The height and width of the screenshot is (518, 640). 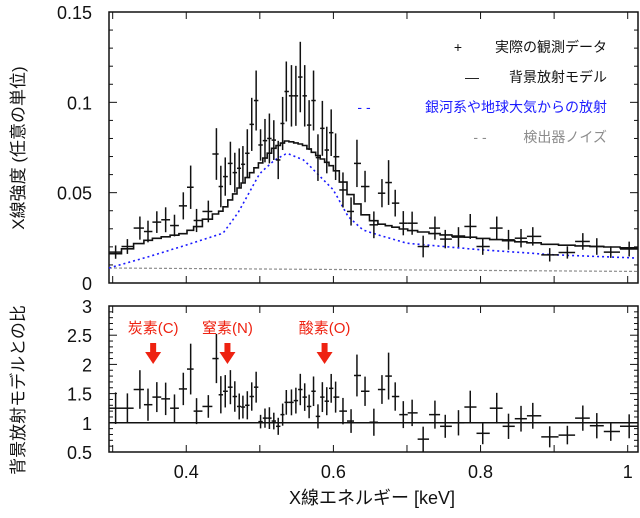 I want to click on x-tick-label: 0.6, so click(x=333, y=472).